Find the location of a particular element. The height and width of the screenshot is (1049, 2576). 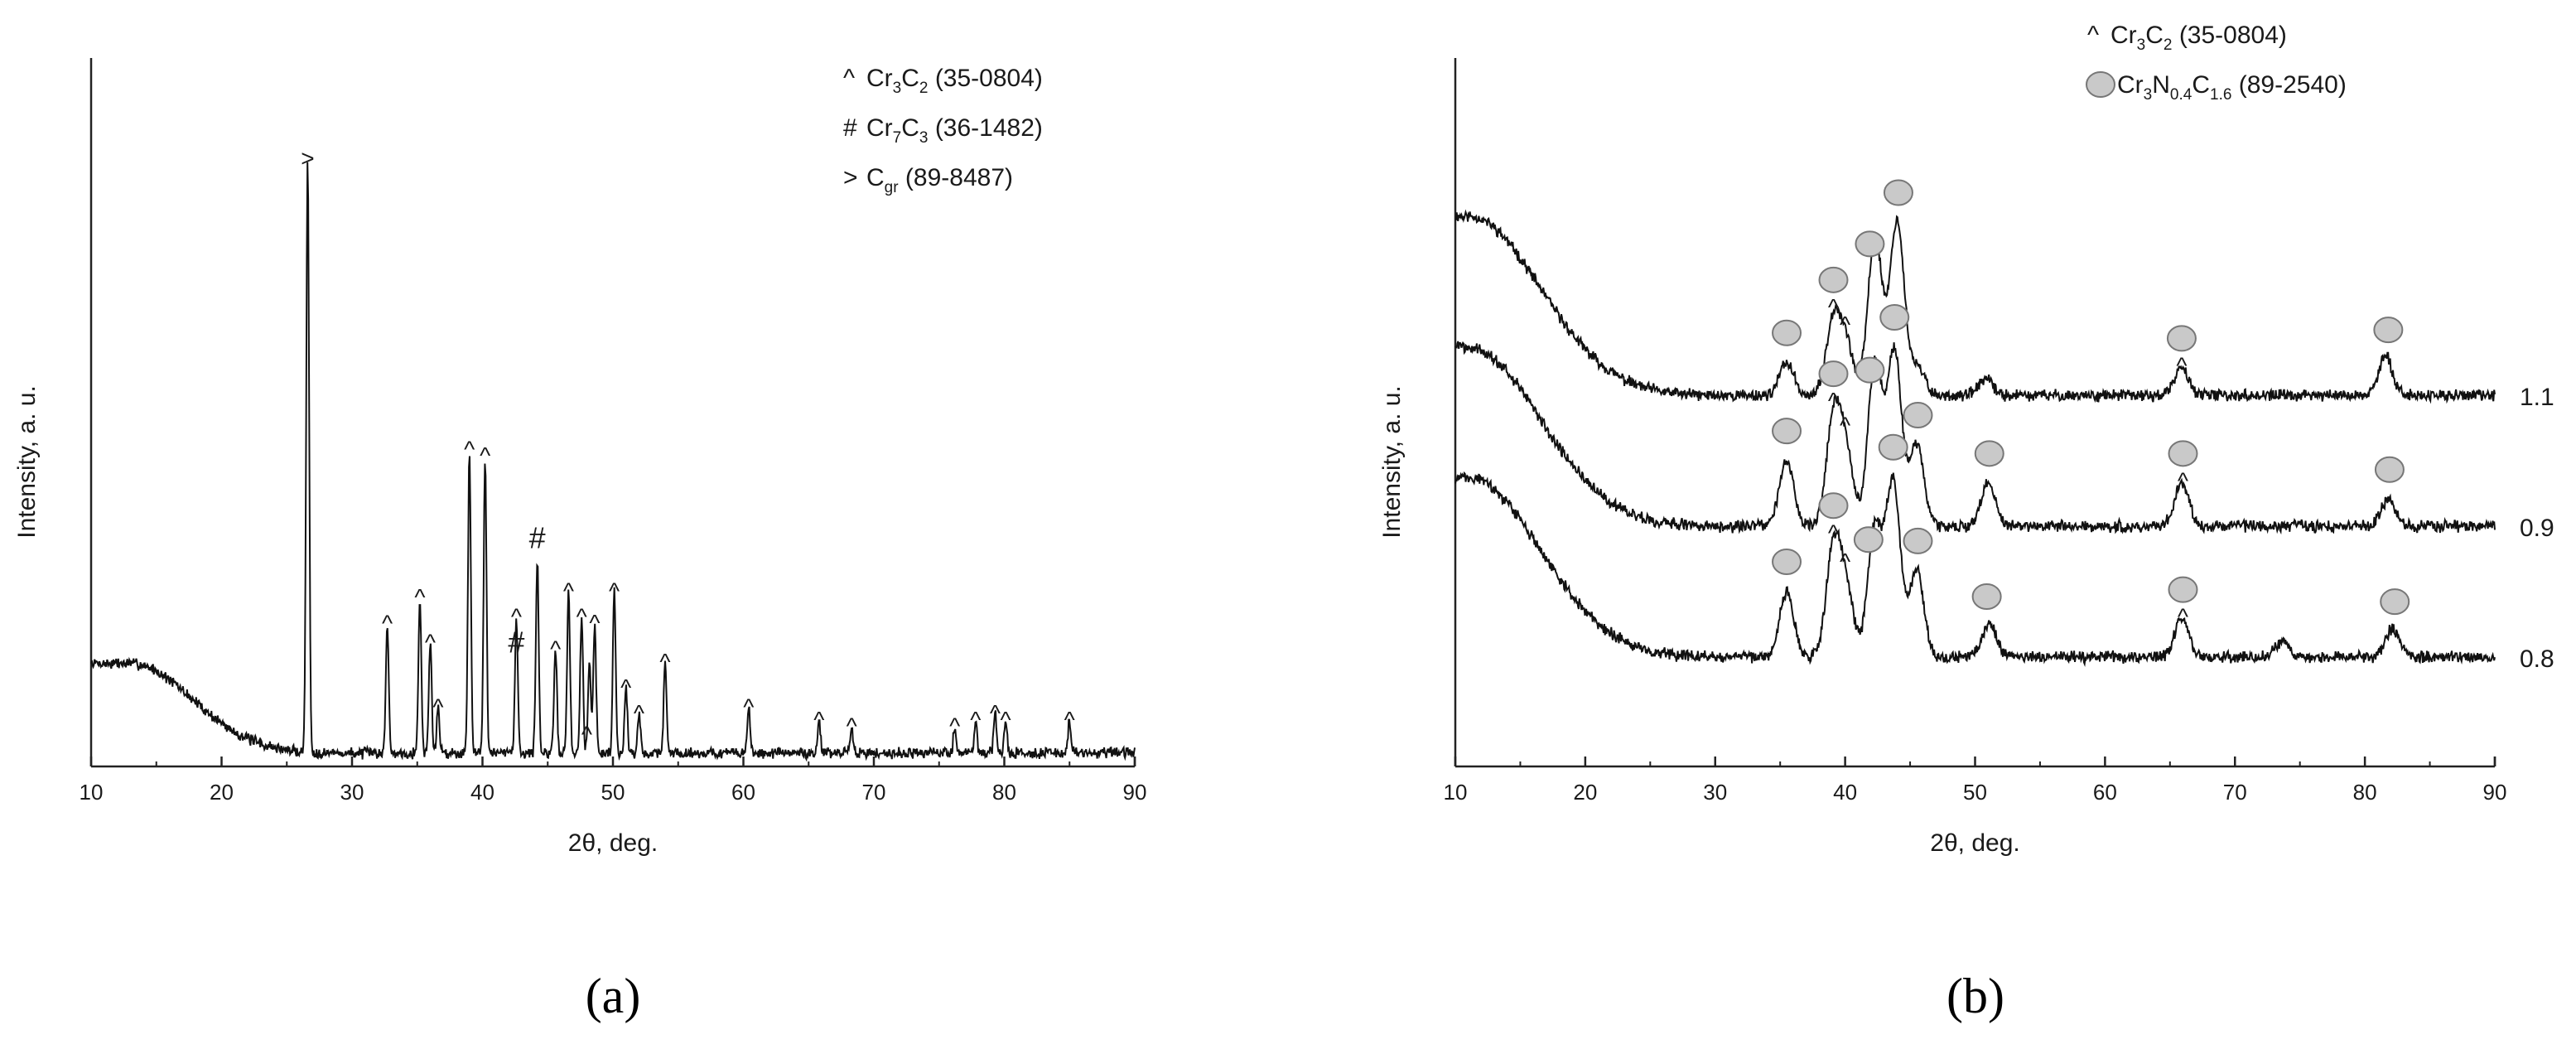

legend-marker: ^ is located at coordinates (2093, 35).